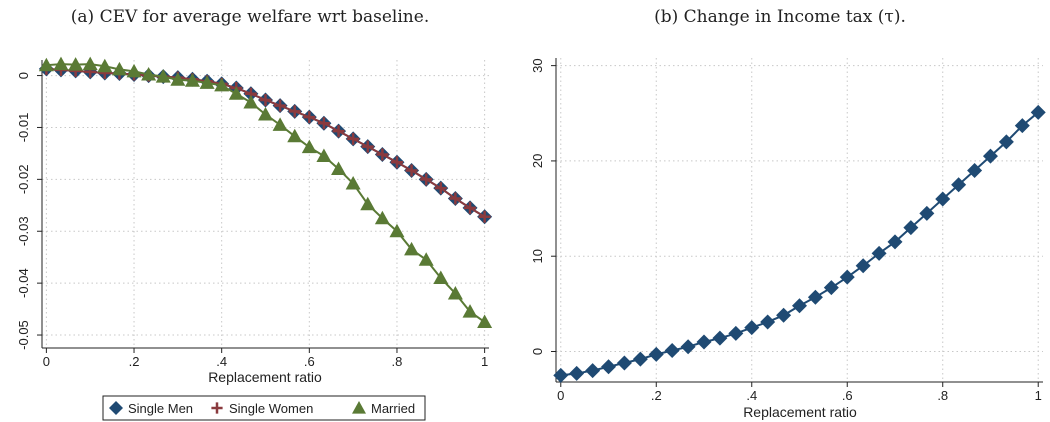  What do you see at coordinates (537, 65) in the screenshot?
I see `y-tick-label: 30` at bounding box center [537, 65].